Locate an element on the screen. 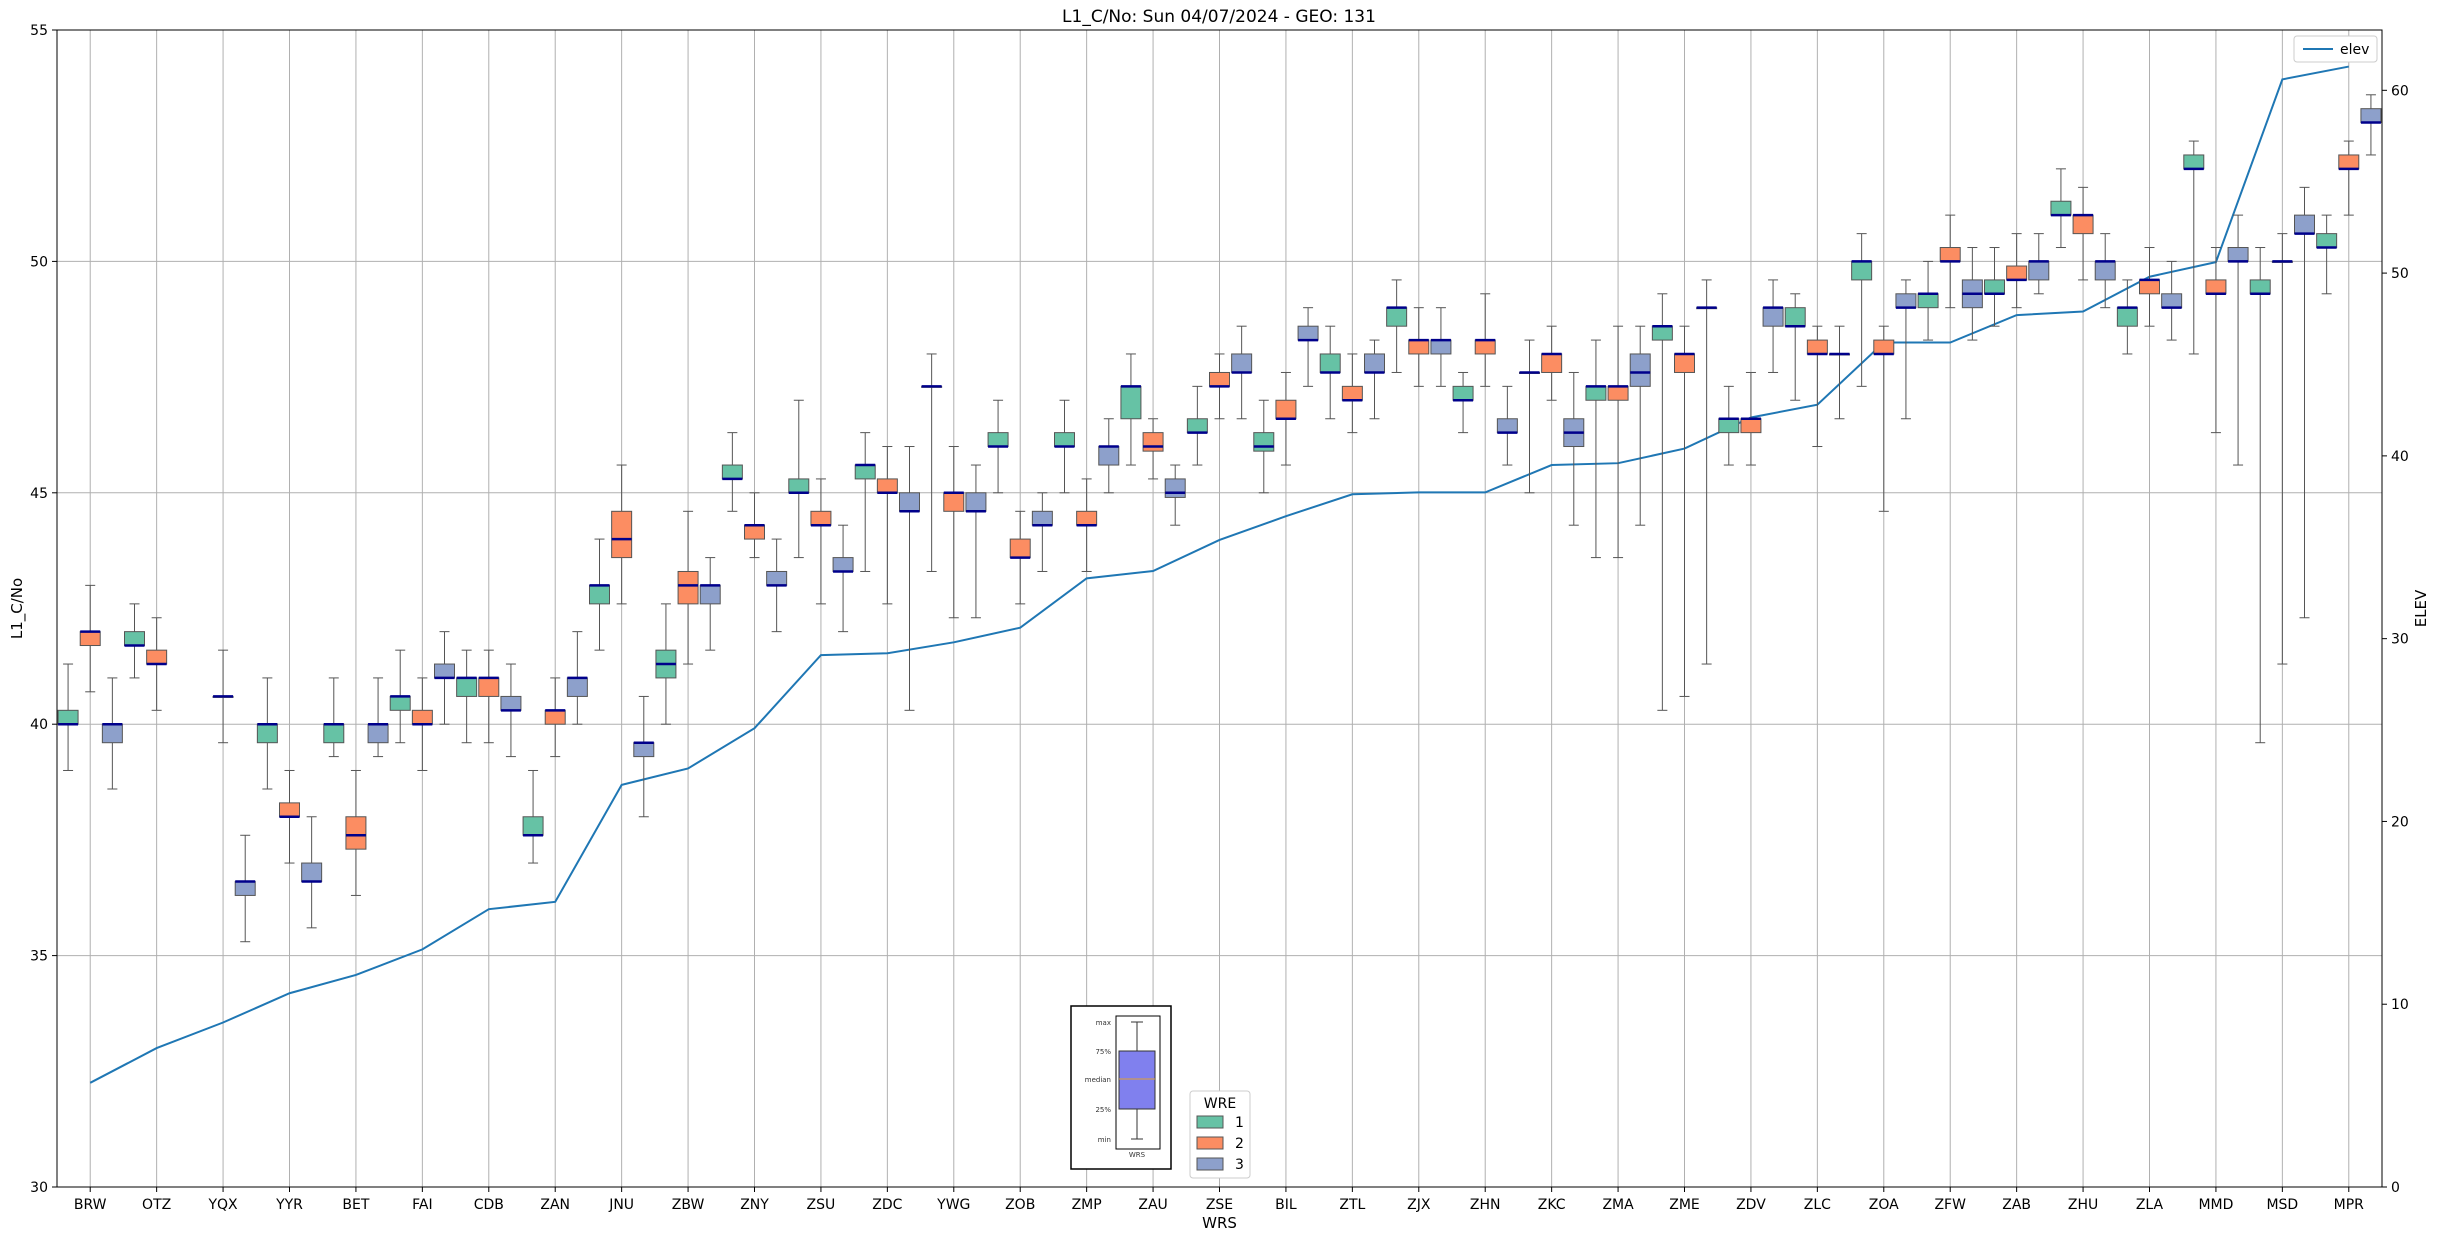 The width and height of the screenshot is (2439, 1238). box-zme-wre3 is located at coordinates (1707, 472).